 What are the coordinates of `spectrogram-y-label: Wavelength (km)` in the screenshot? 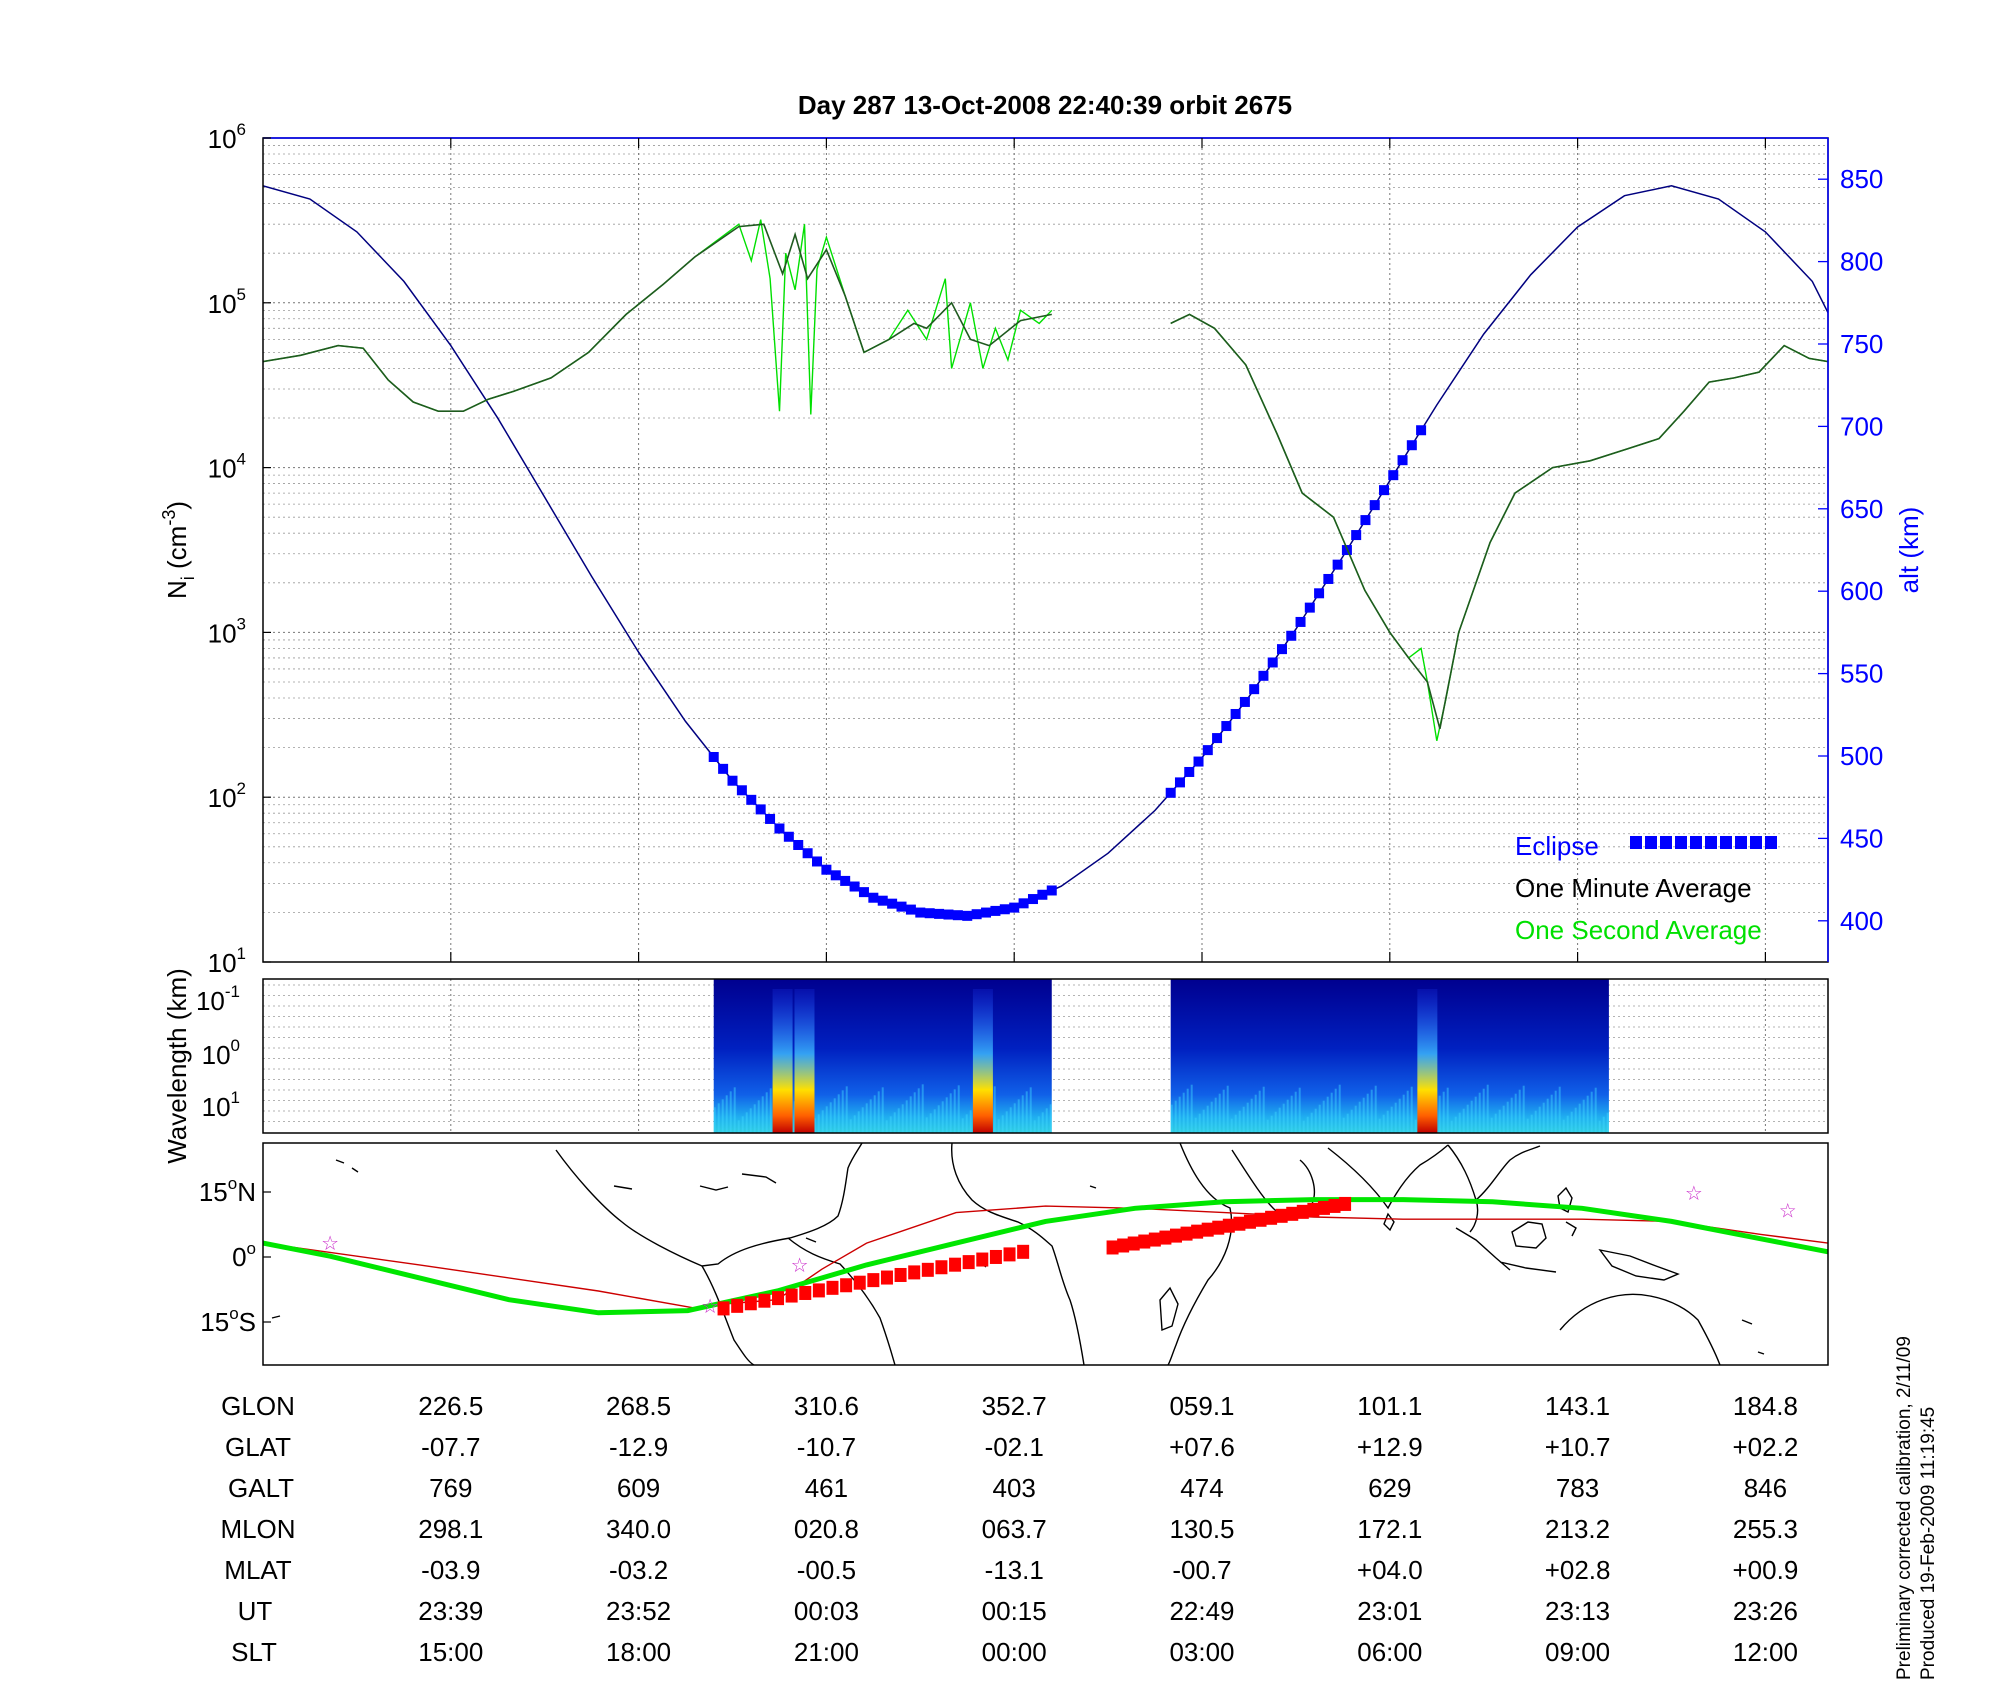 It's located at (177, 1066).